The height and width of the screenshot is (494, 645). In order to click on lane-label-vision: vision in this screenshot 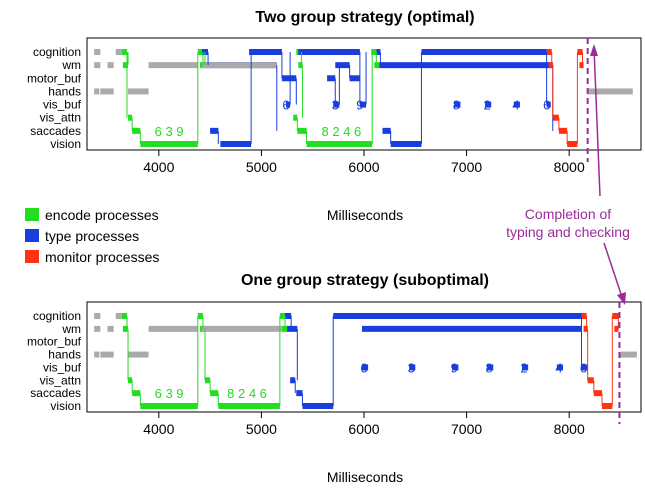, I will do `click(65, 406)`.